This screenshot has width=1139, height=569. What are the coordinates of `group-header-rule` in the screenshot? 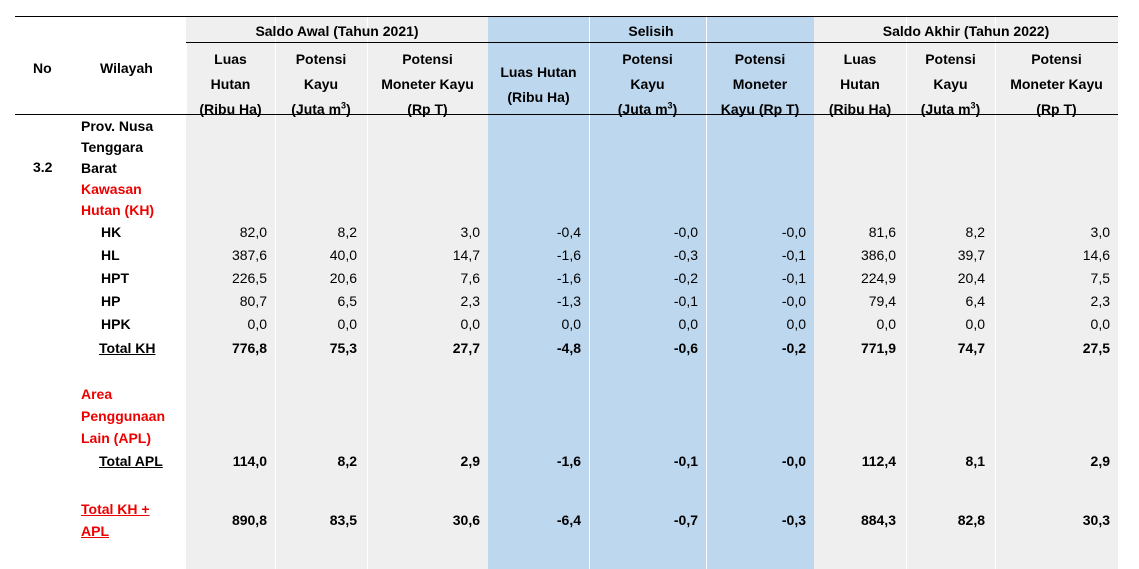 It's located at (652, 42).